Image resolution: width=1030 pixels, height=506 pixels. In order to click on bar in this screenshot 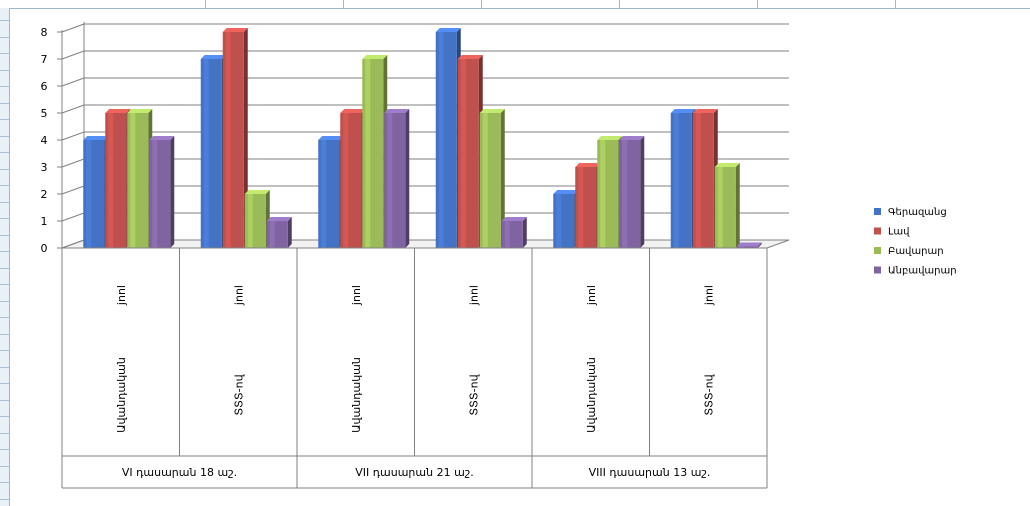, I will do `click(747, 247)`.